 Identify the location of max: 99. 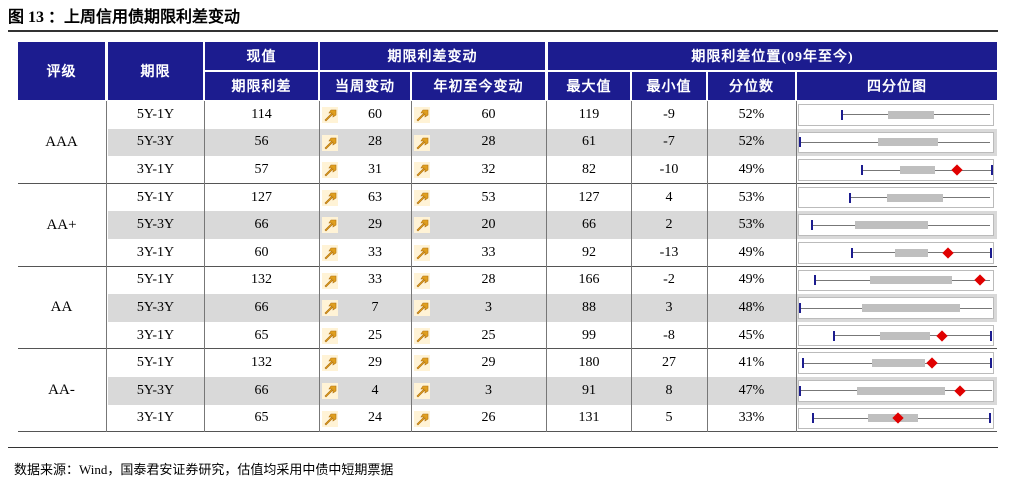
(589, 335).